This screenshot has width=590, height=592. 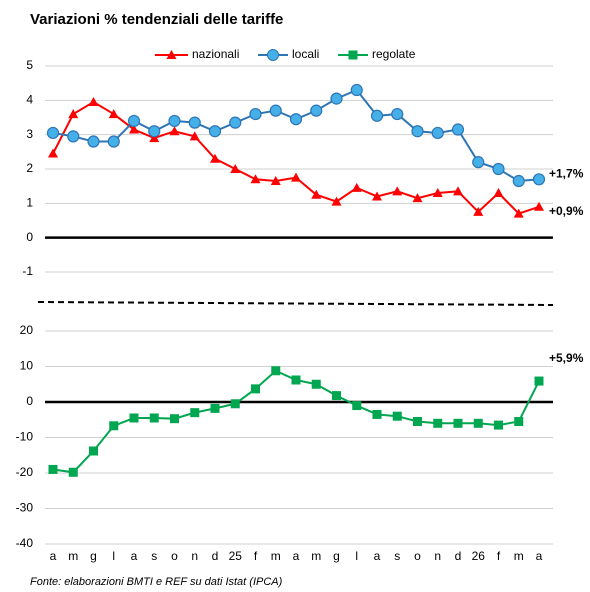 What do you see at coordinates (25, 472) in the screenshot?
I see `y-tick-label: -20` at bounding box center [25, 472].